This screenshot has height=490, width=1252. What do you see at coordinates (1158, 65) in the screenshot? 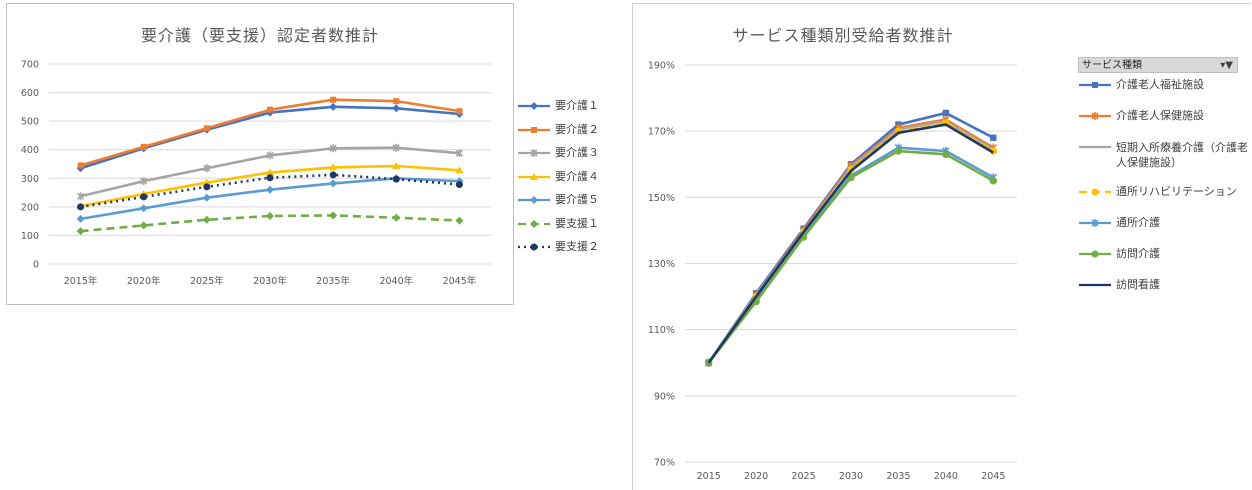
I see `legend-filter-header: サービス種類 ▾▼` at bounding box center [1158, 65].